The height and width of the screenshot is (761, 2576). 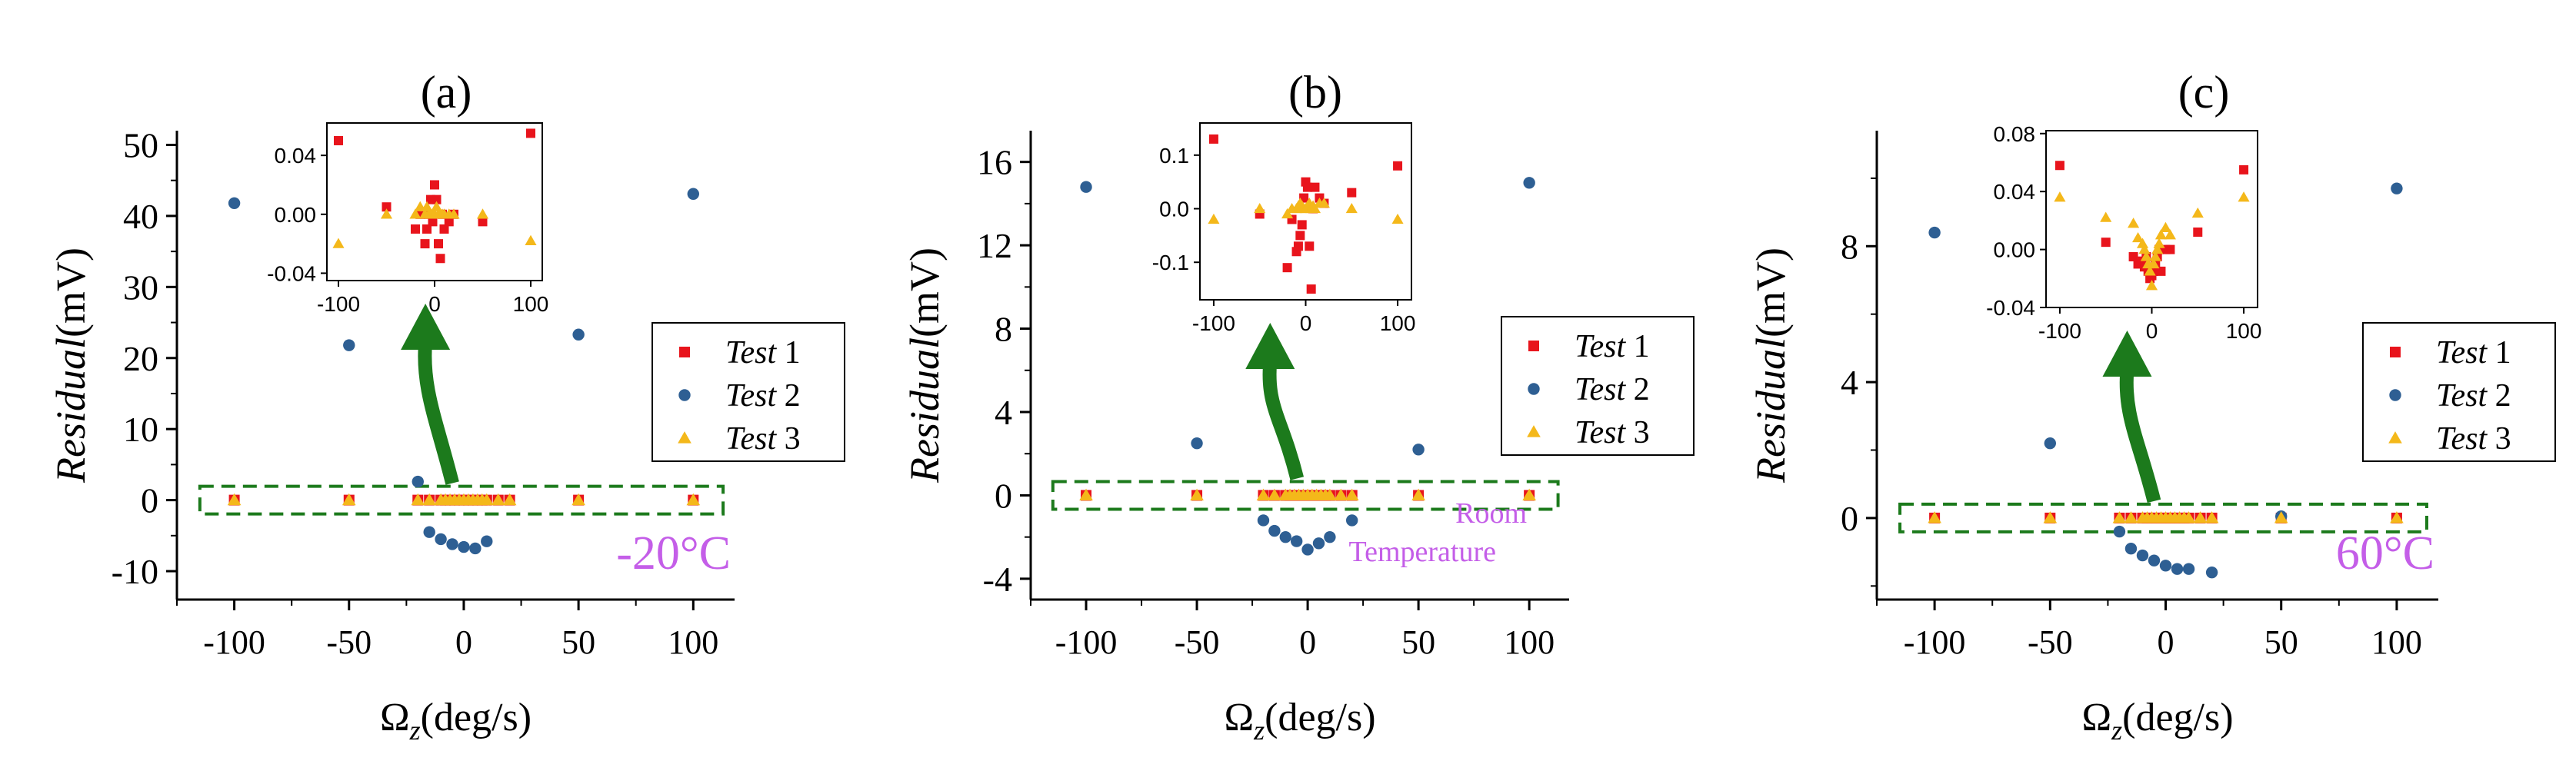 I want to click on inset: -100 0 100 -0.04 0.00 0.04, so click(x=407, y=219).